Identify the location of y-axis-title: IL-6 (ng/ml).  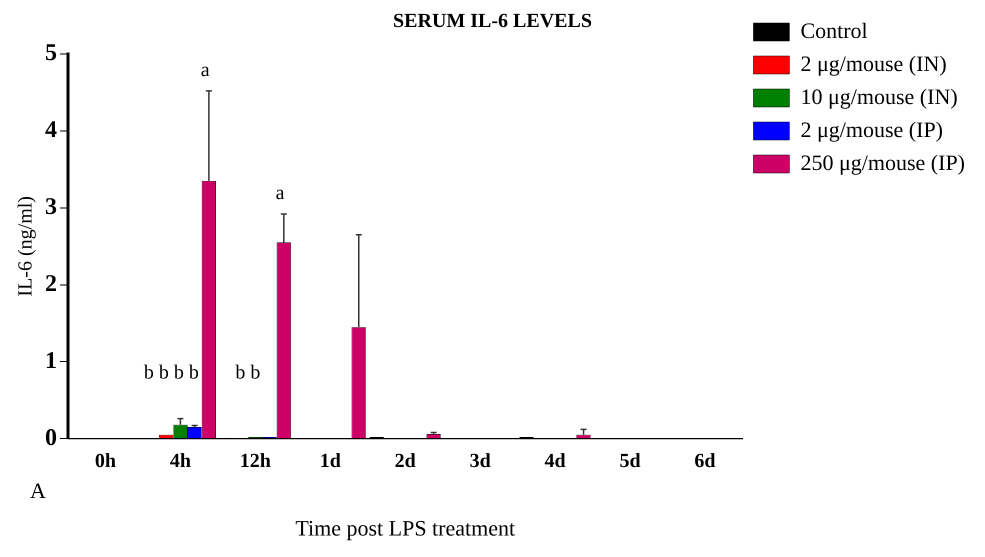
(25, 246).